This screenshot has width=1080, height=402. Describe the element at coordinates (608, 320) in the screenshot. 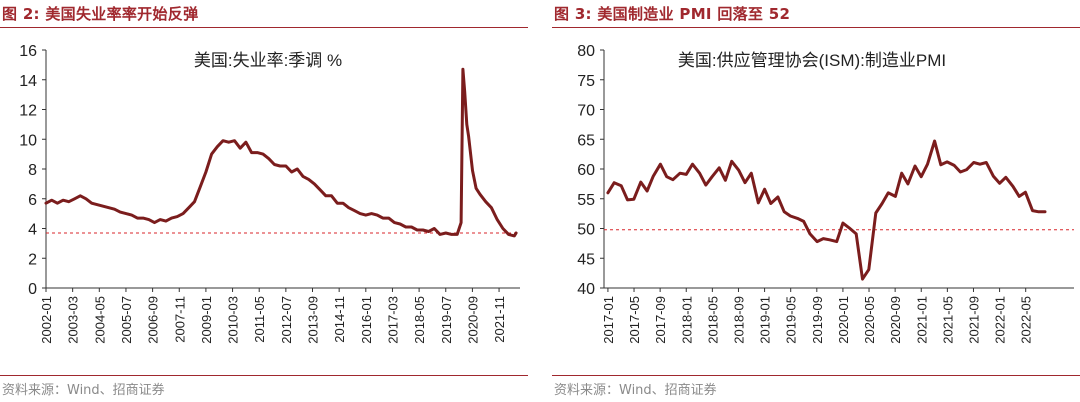

I see `x-tick-label: 2017-01` at that location.